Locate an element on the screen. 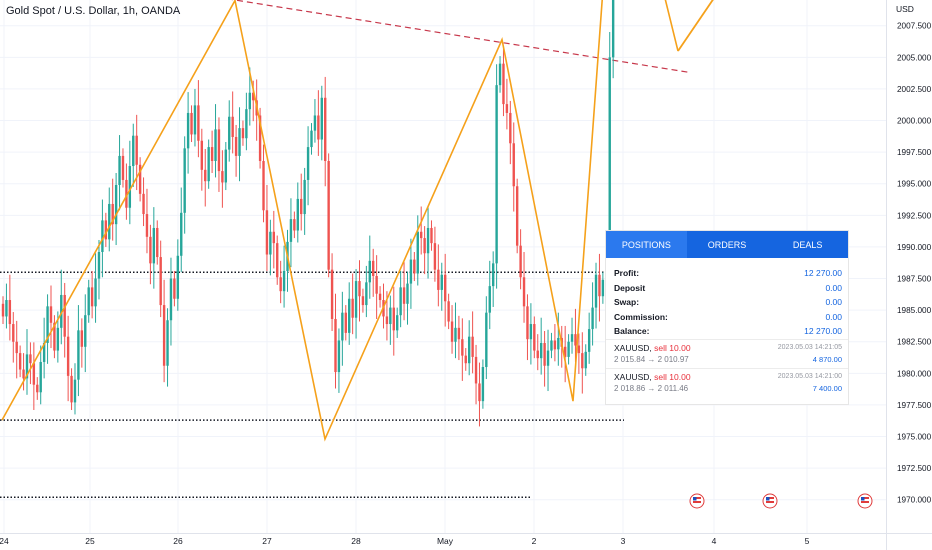 The height and width of the screenshot is (550, 932). time-tick-label: May is located at coordinates (445, 541).